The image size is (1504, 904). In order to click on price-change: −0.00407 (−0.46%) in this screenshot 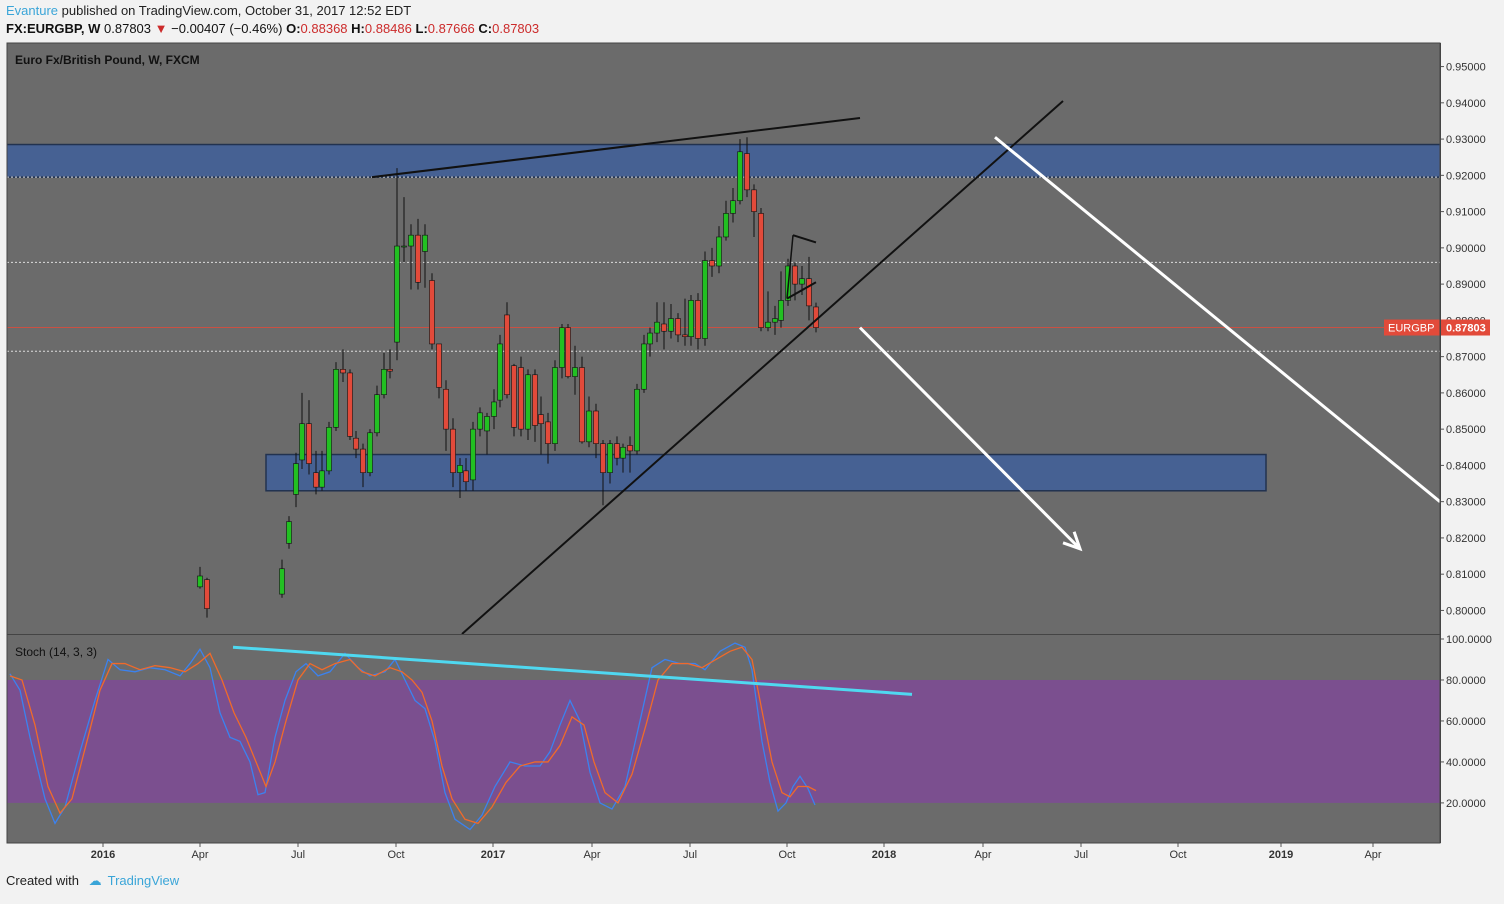, I will do `click(227, 28)`.